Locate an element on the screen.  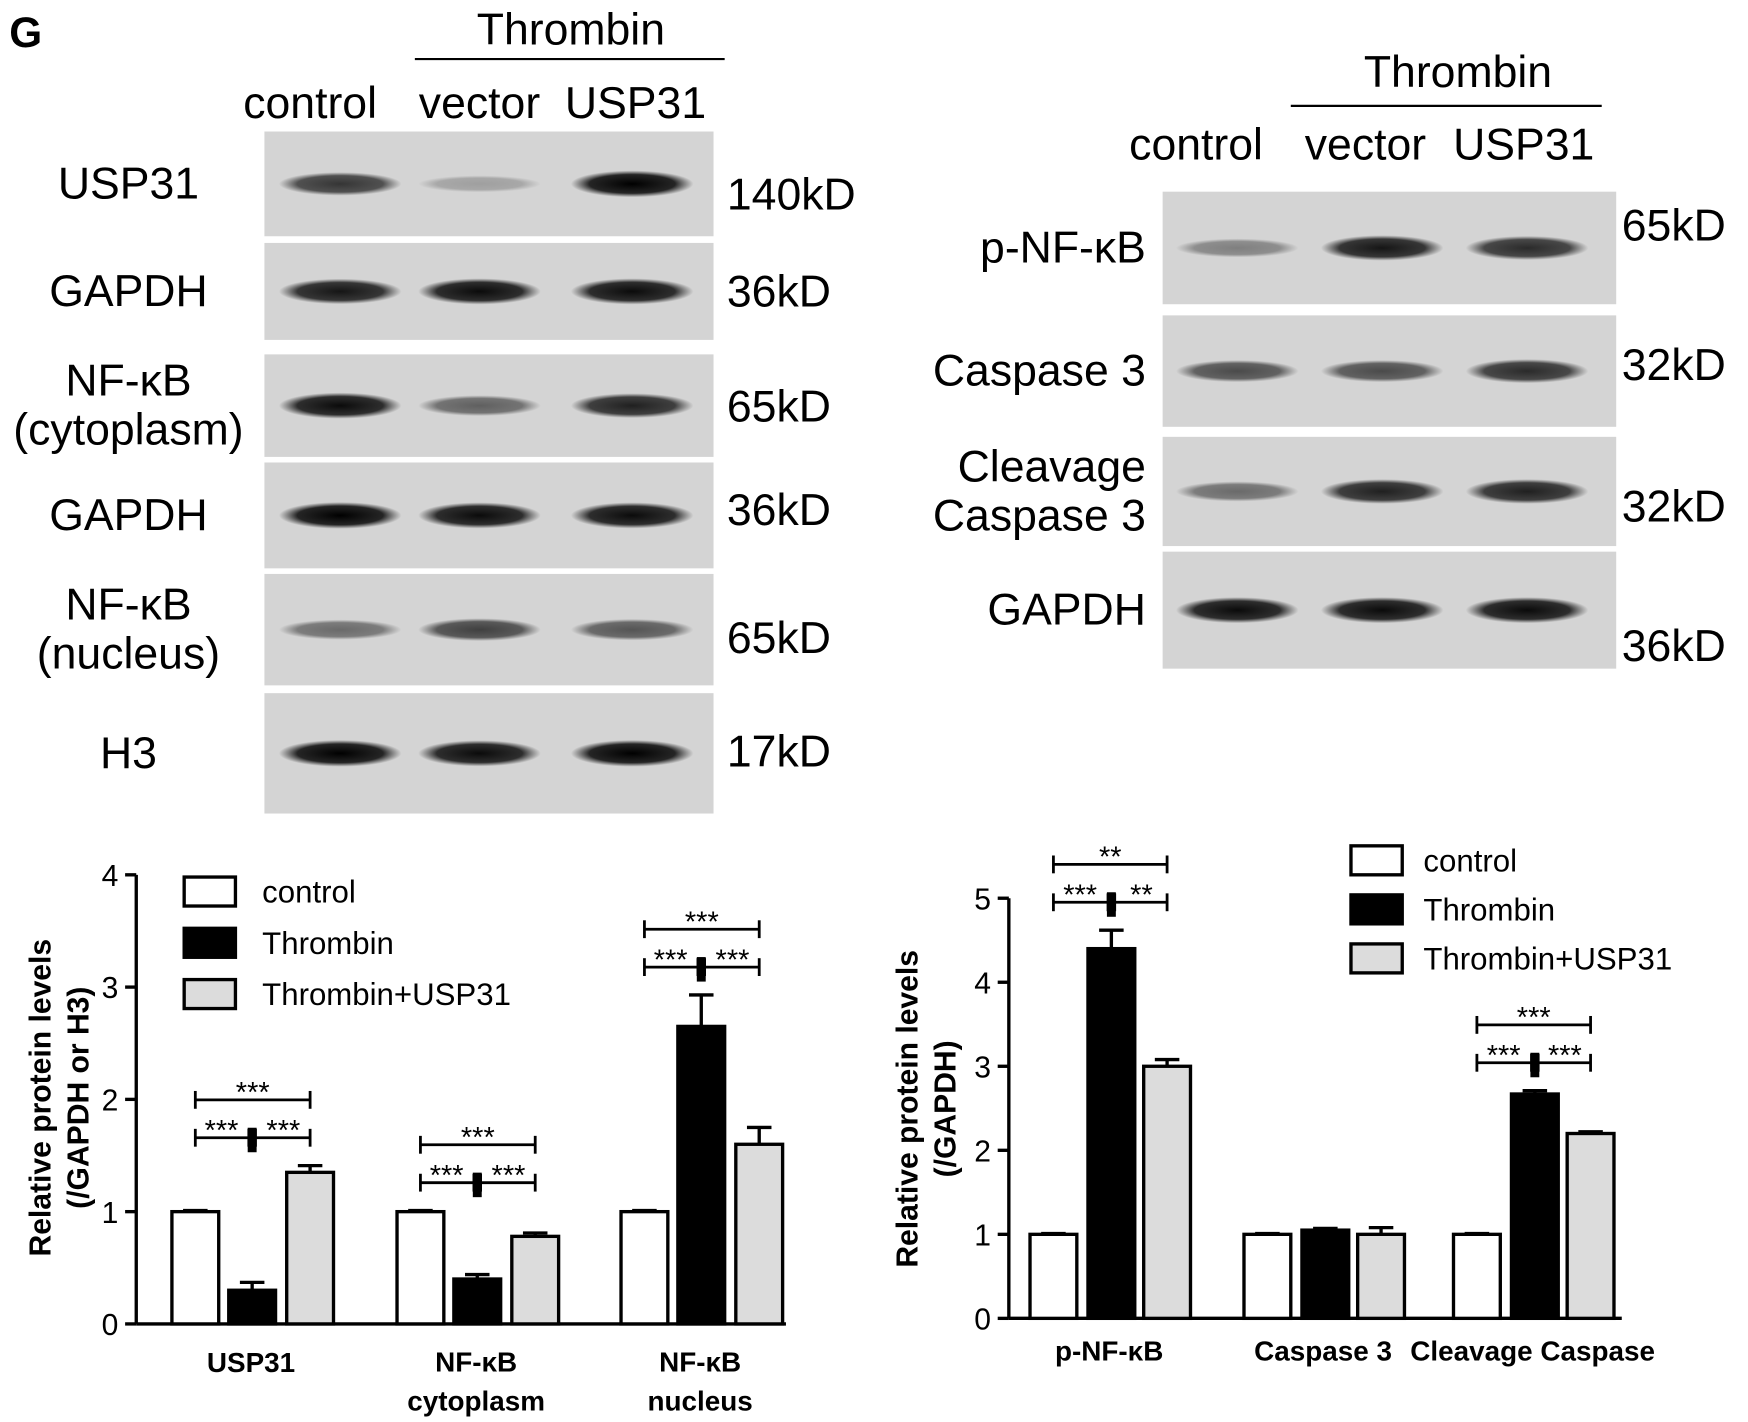
lane-label: vector is located at coordinates (480, 103).